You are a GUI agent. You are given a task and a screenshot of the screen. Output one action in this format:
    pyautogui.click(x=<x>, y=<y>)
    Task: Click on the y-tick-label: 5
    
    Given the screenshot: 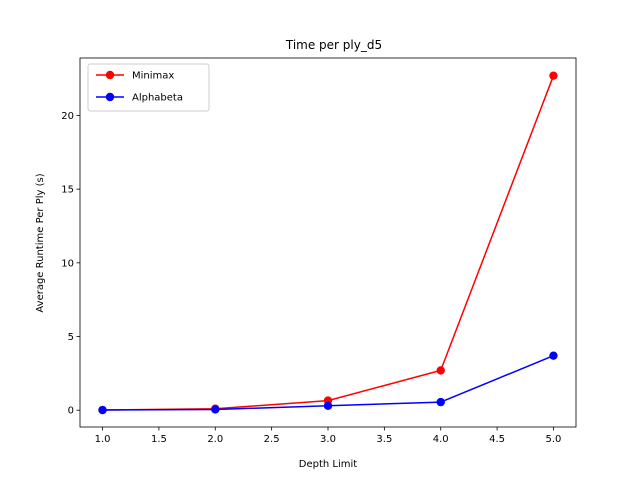 What is the action you would take?
    pyautogui.click(x=71, y=337)
    